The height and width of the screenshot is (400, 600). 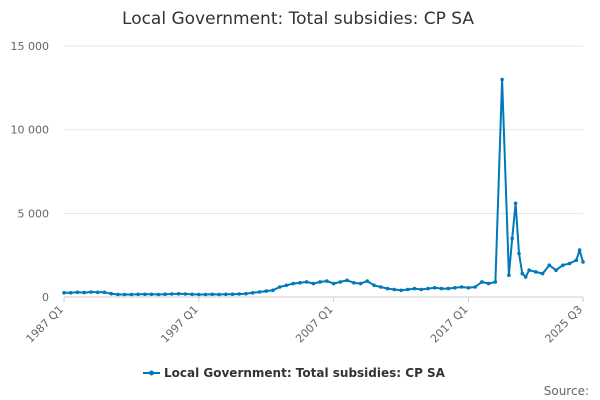 What do you see at coordinates (449, 324) in the screenshot?
I see `x-tick-label: 2017 Q1` at bounding box center [449, 324].